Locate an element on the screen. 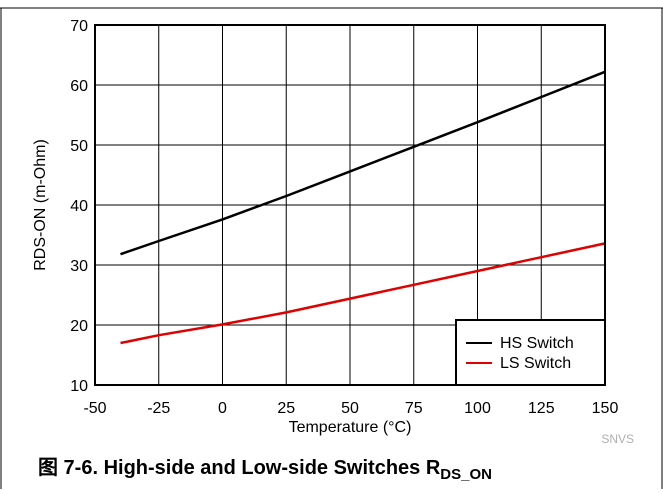 The width and height of the screenshot is (663, 494). y-tick-label: 30 is located at coordinates (79, 266).